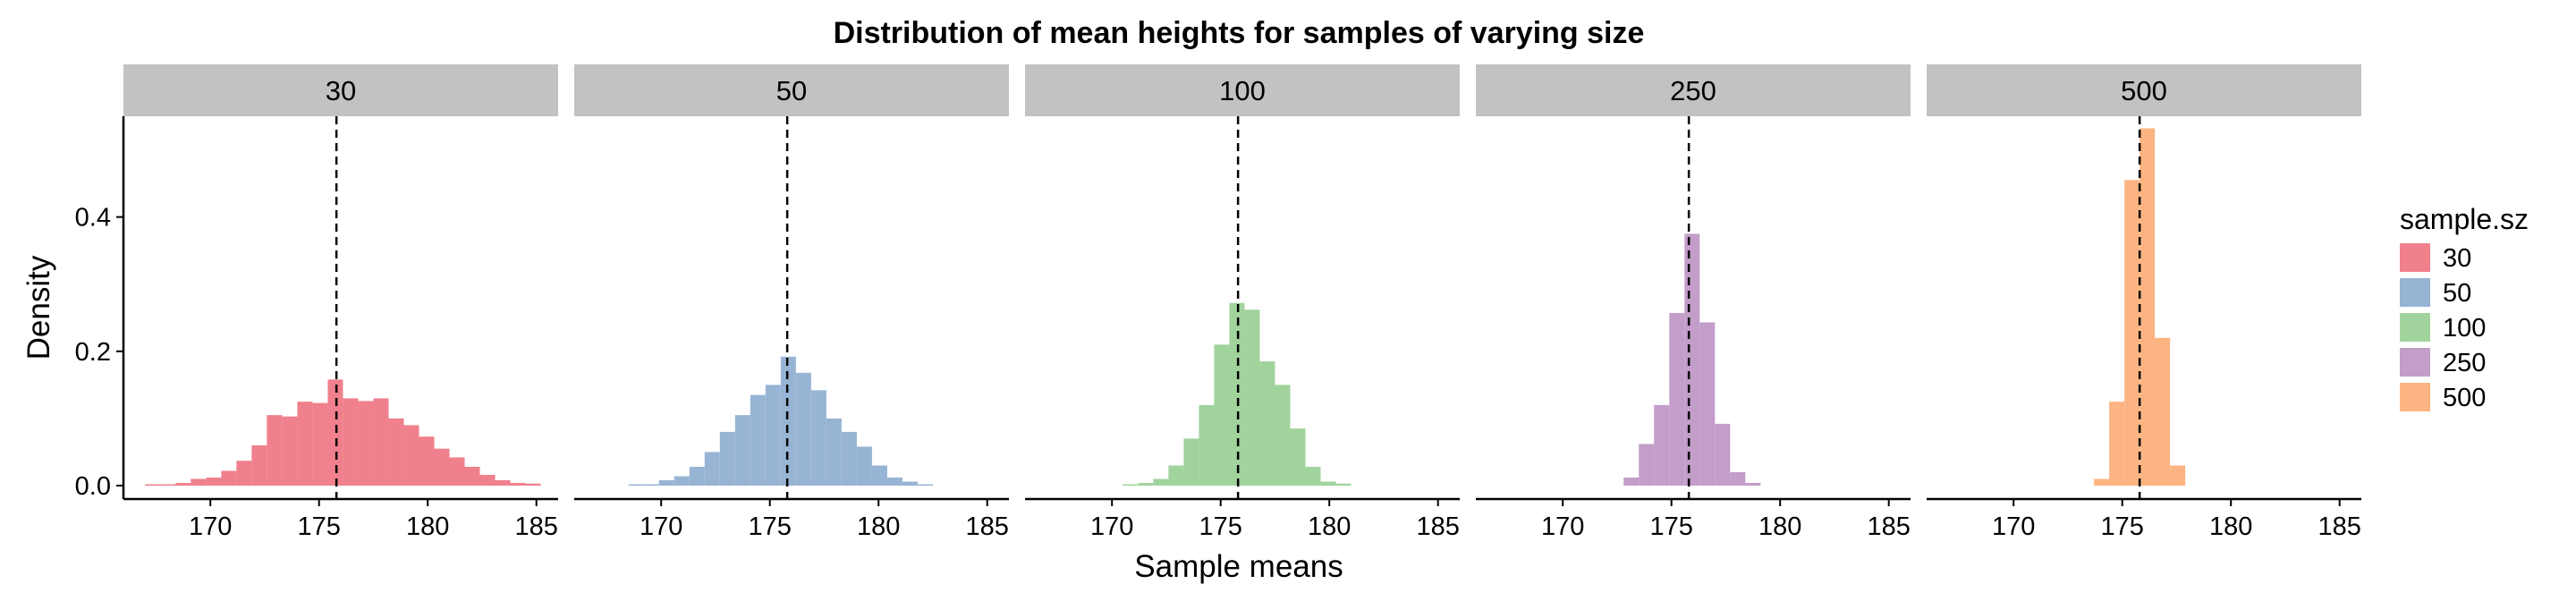  What do you see at coordinates (2457, 293) in the screenshot?
I see `legend-label: 50` at bounding box center [2457, 293].